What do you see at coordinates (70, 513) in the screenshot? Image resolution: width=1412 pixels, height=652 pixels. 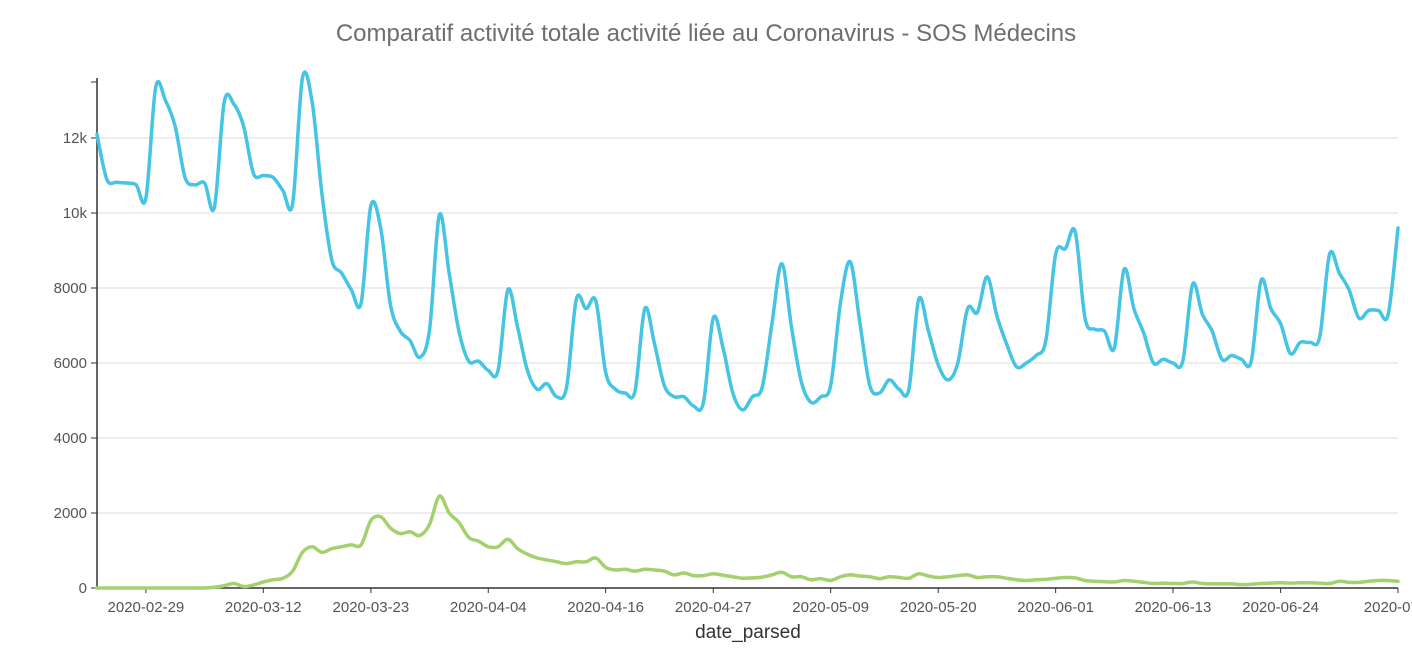 I see `y-tick-label: 2000` at bounding box center [70, 513].